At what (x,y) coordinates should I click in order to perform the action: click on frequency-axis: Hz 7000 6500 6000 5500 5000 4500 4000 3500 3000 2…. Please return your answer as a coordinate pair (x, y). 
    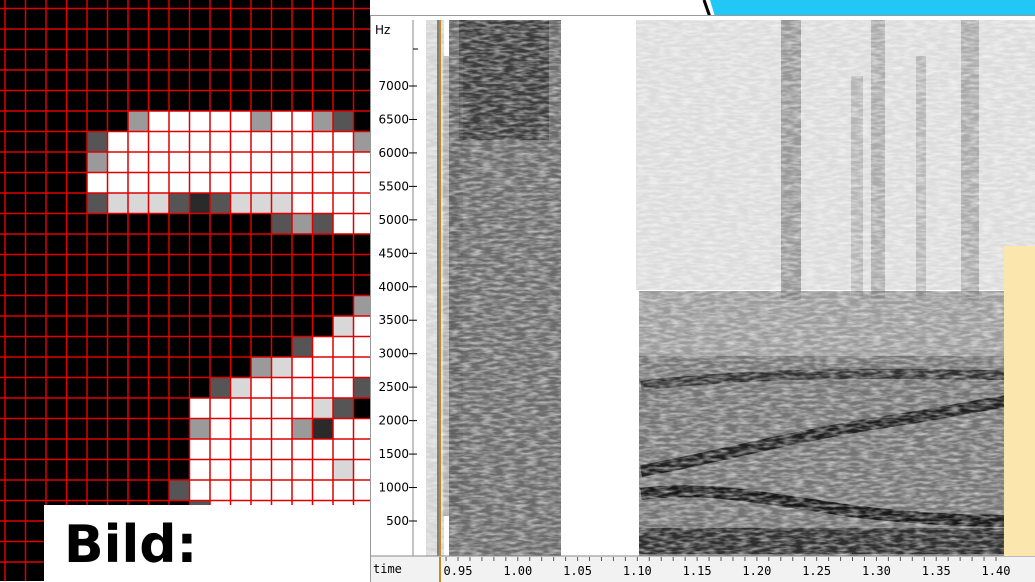
    Looking at the image, I should click on (396, 288).